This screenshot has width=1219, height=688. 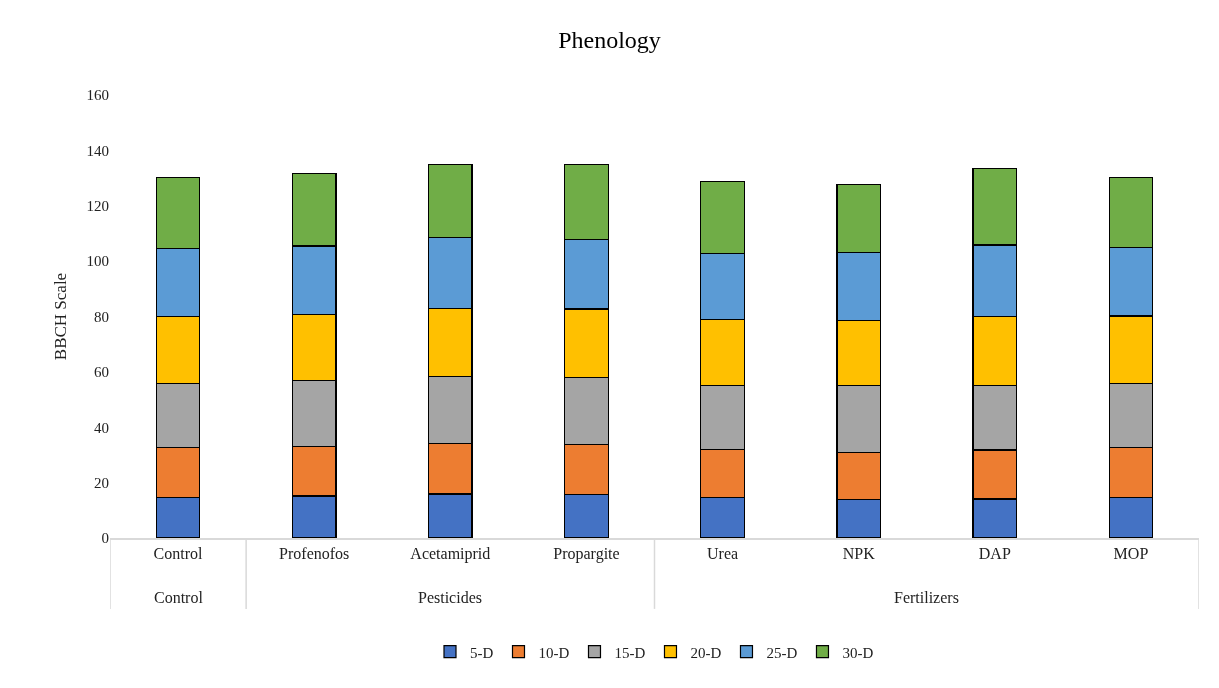 I want to click on y-tick-label: 120, so click(x=97, y=206).